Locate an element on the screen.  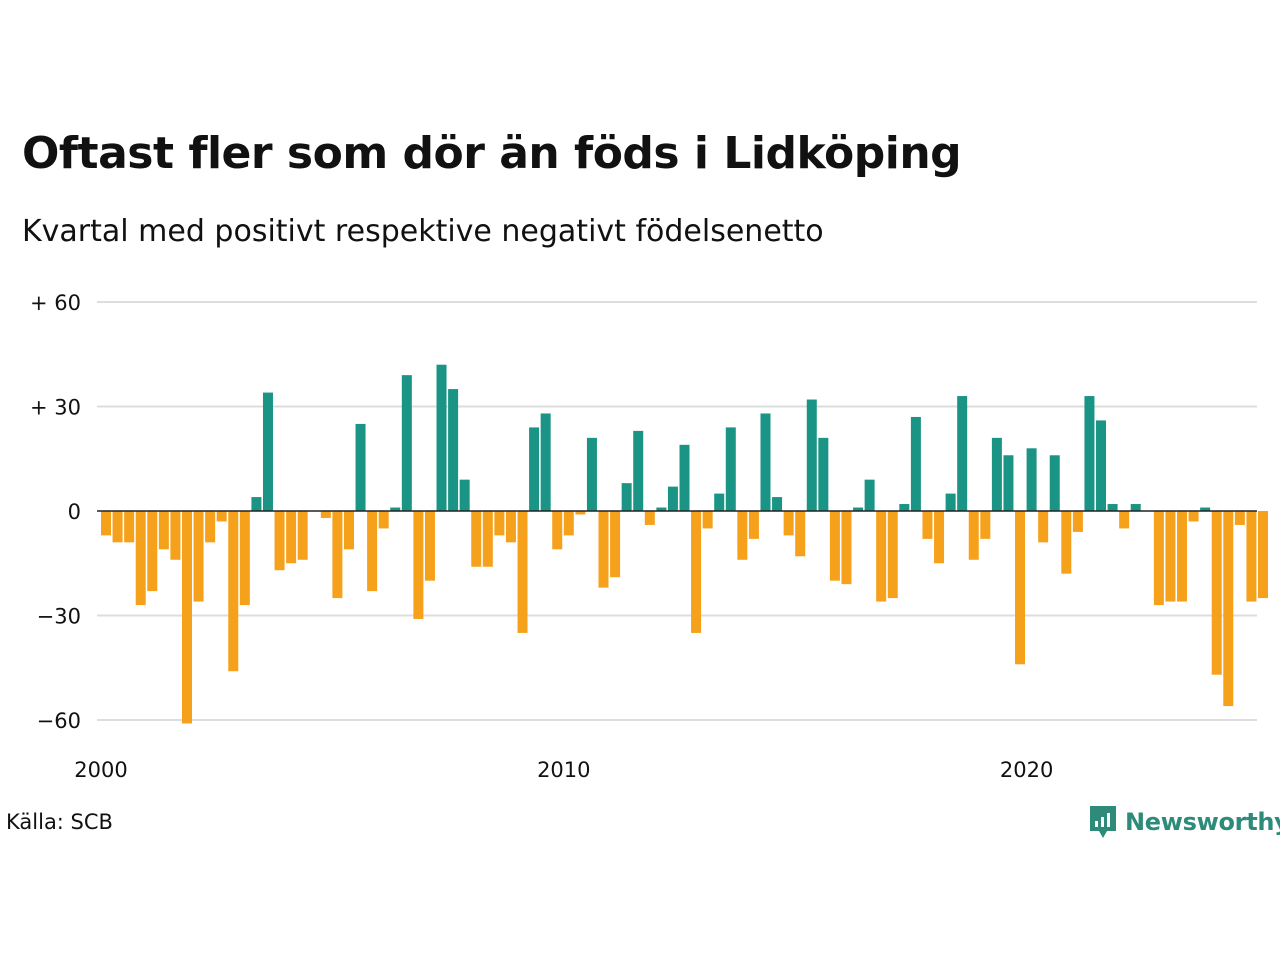
y-axis-labels: + 60 + 30 0 −30 −60 is located at coordinates (55, 512).